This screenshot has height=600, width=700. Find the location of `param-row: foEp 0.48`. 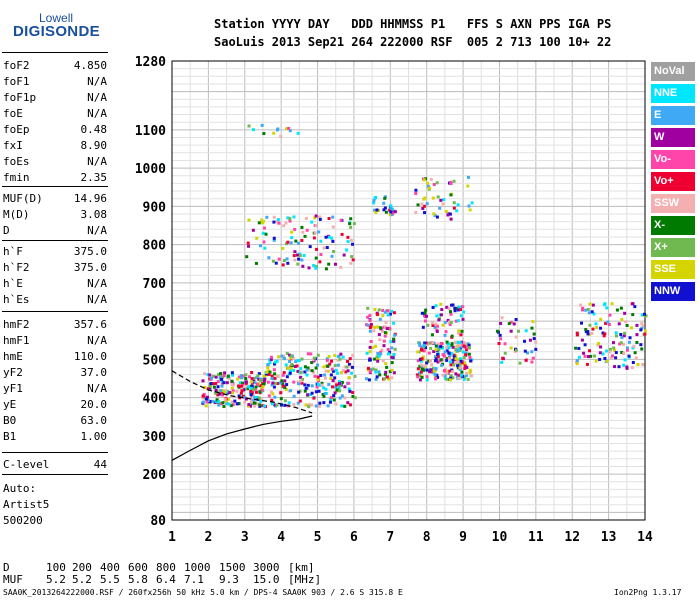

param-row: foEp 0.48 is located at coordinates (55, 130).